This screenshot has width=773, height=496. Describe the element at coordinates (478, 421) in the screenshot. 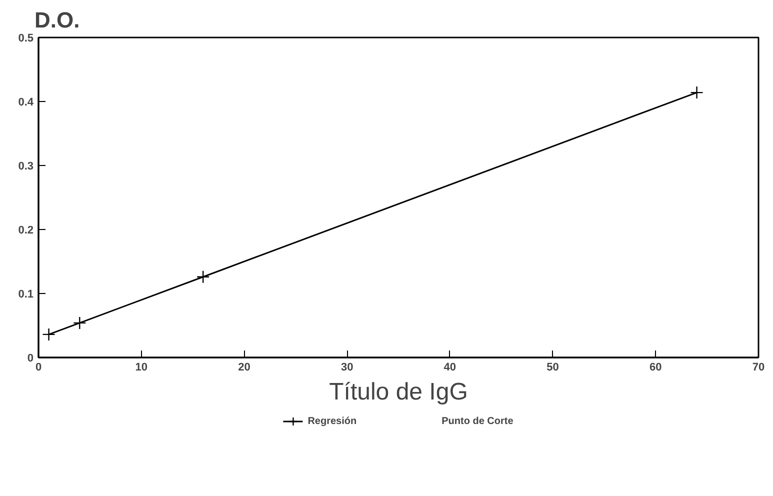

I see `text: Punto de Corte` at that location.